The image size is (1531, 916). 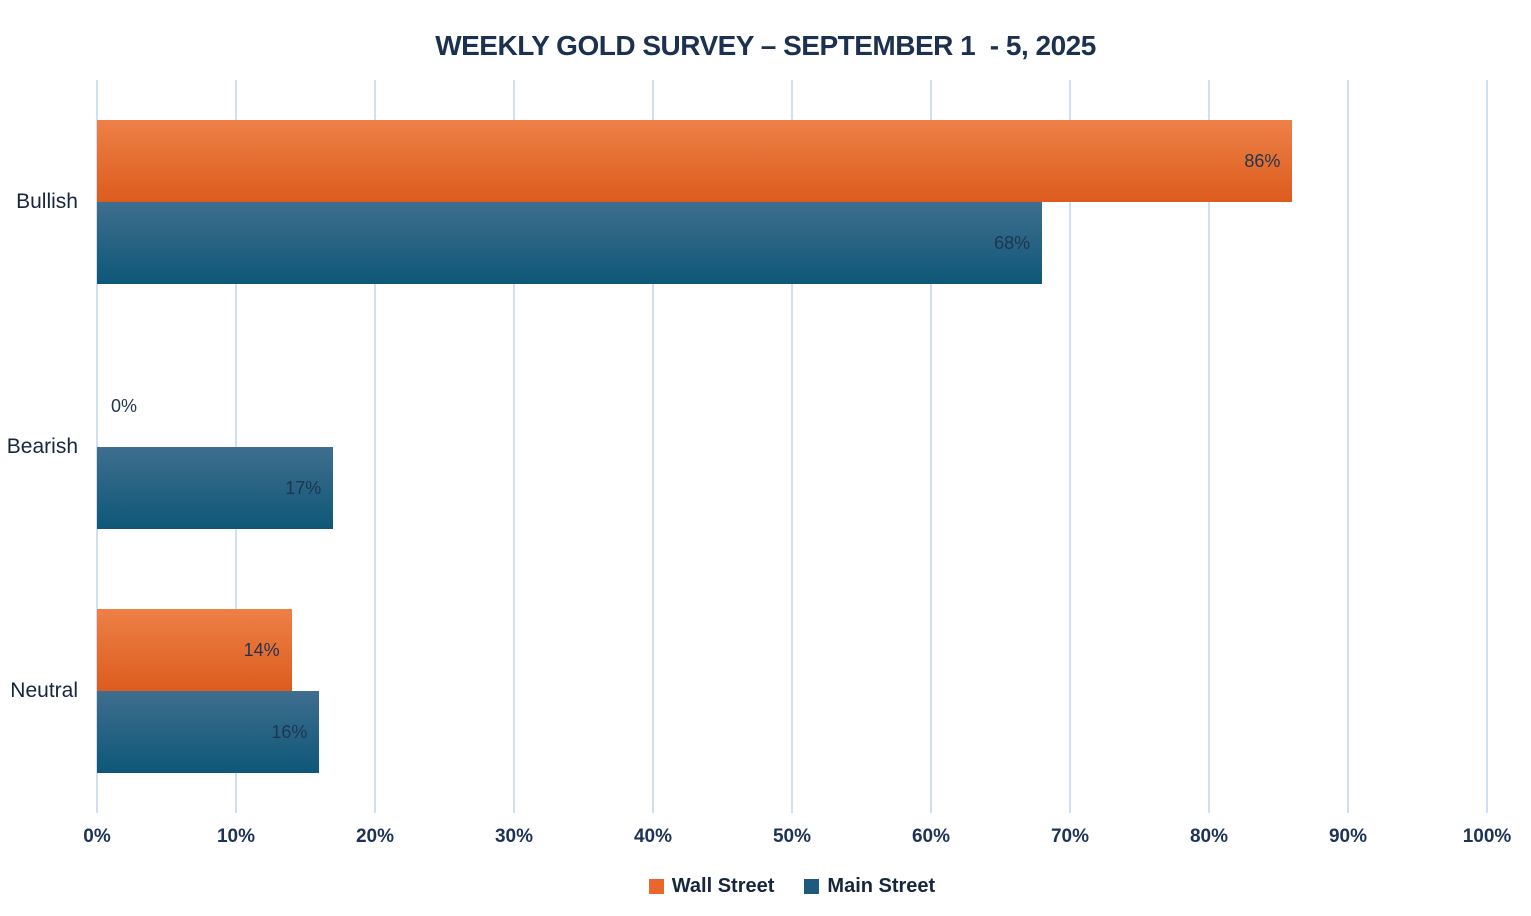 What do you see at coordinates (1209, 836) in the screenshot?
I see `x-tick-label: 80%` at bounding box center [1209, 836].